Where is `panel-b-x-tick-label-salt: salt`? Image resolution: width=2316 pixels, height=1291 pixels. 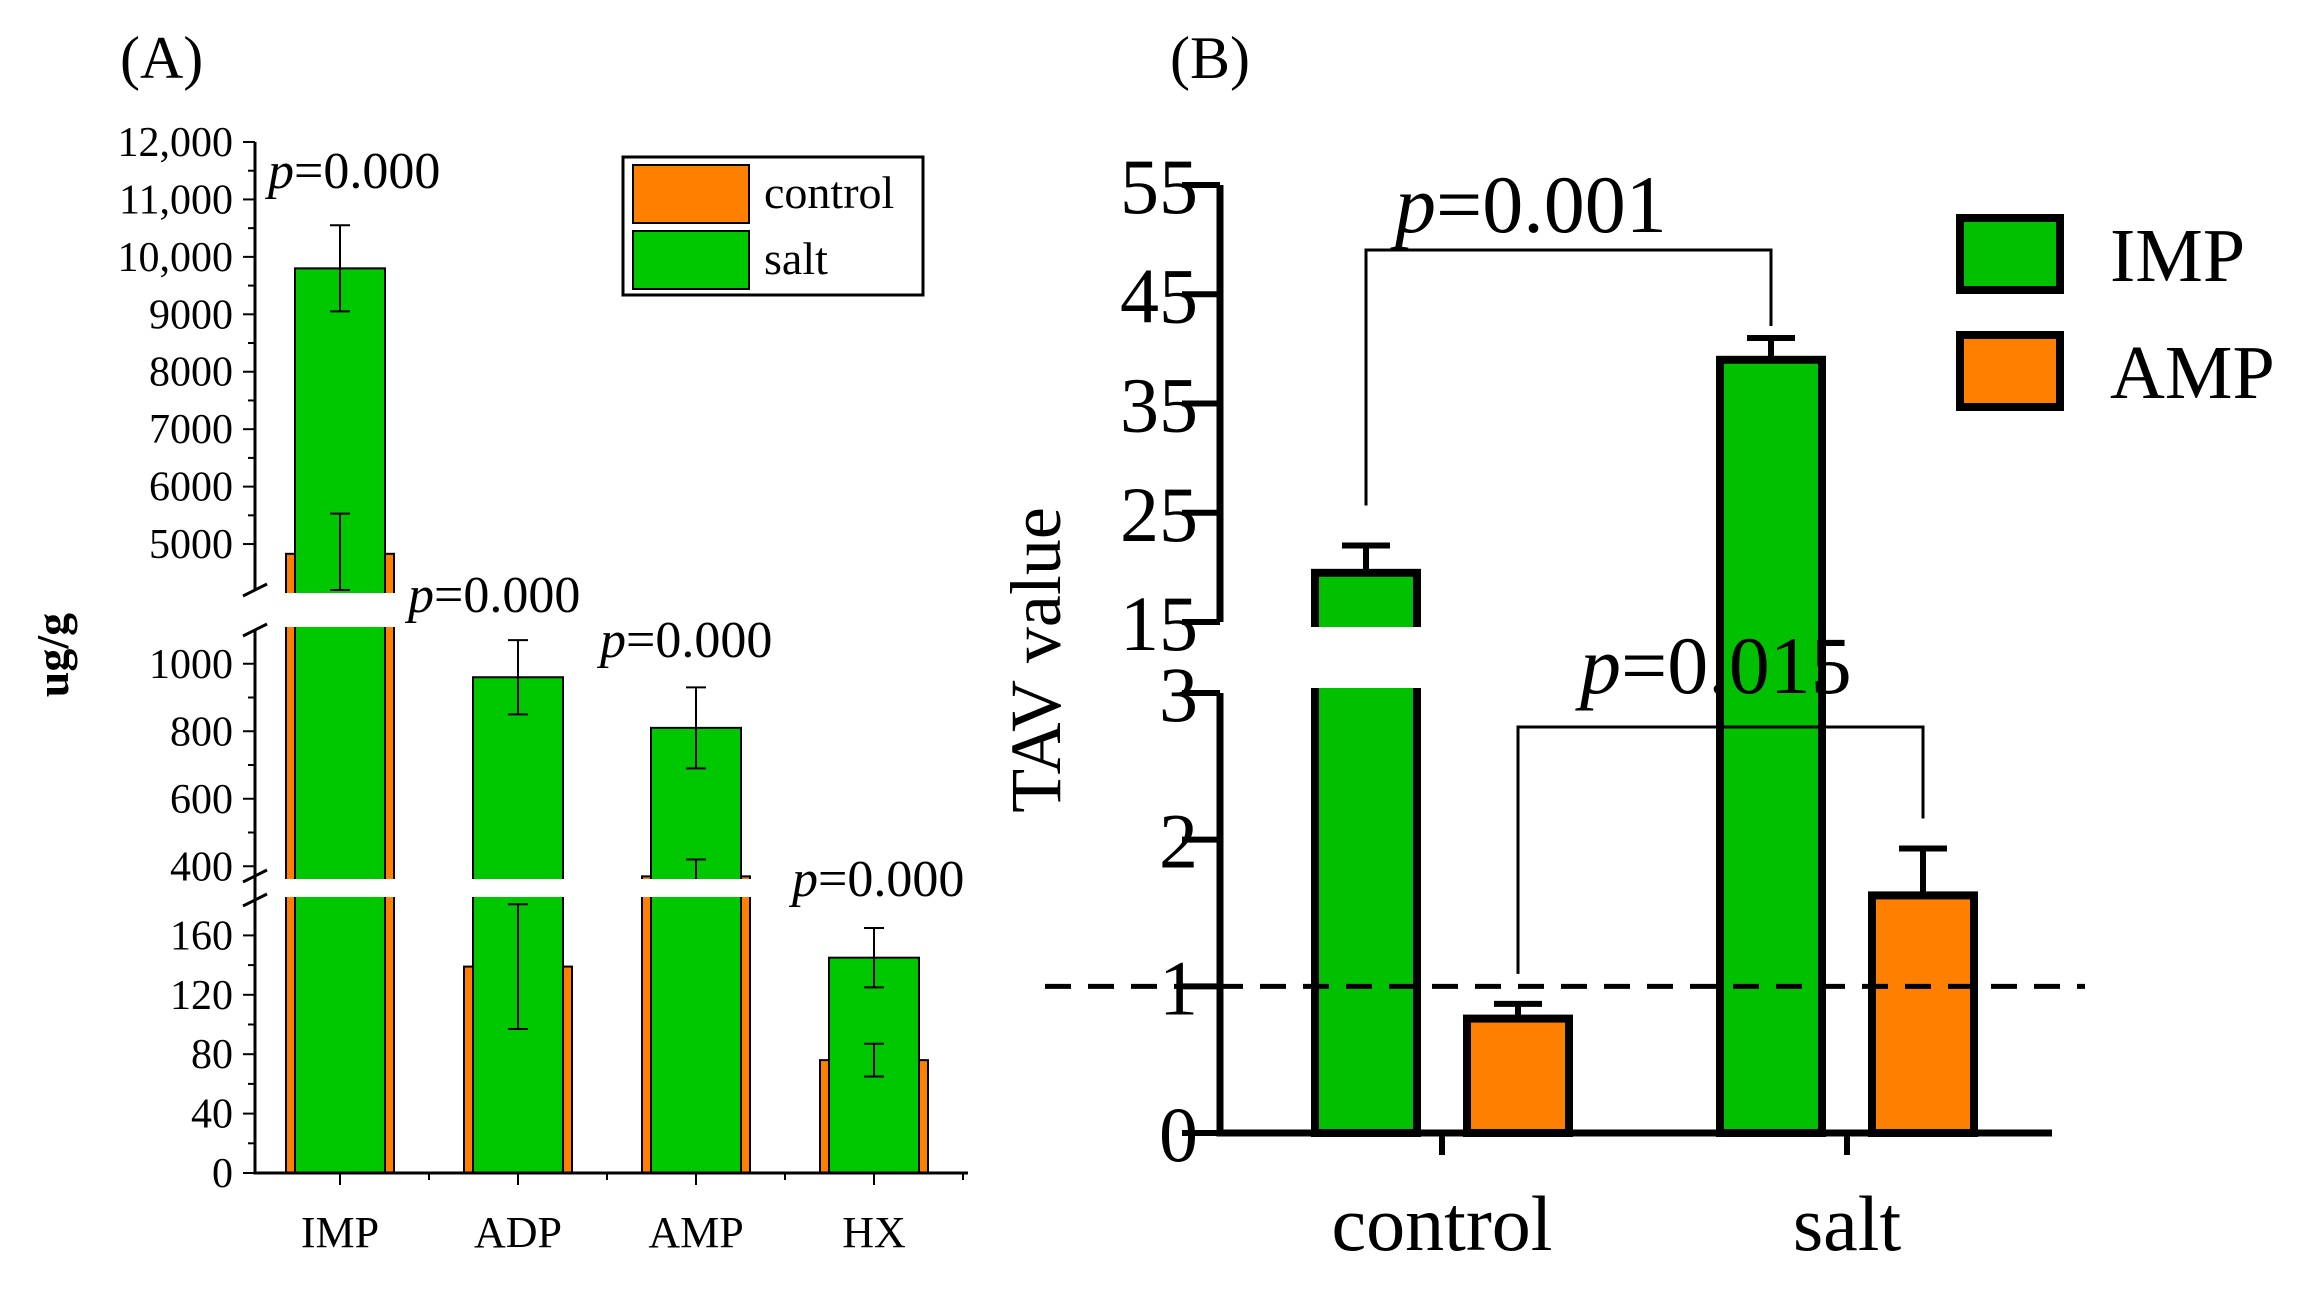 panel-b-x-tick-label-salt: salt is located at coordinates (1847, 1223).